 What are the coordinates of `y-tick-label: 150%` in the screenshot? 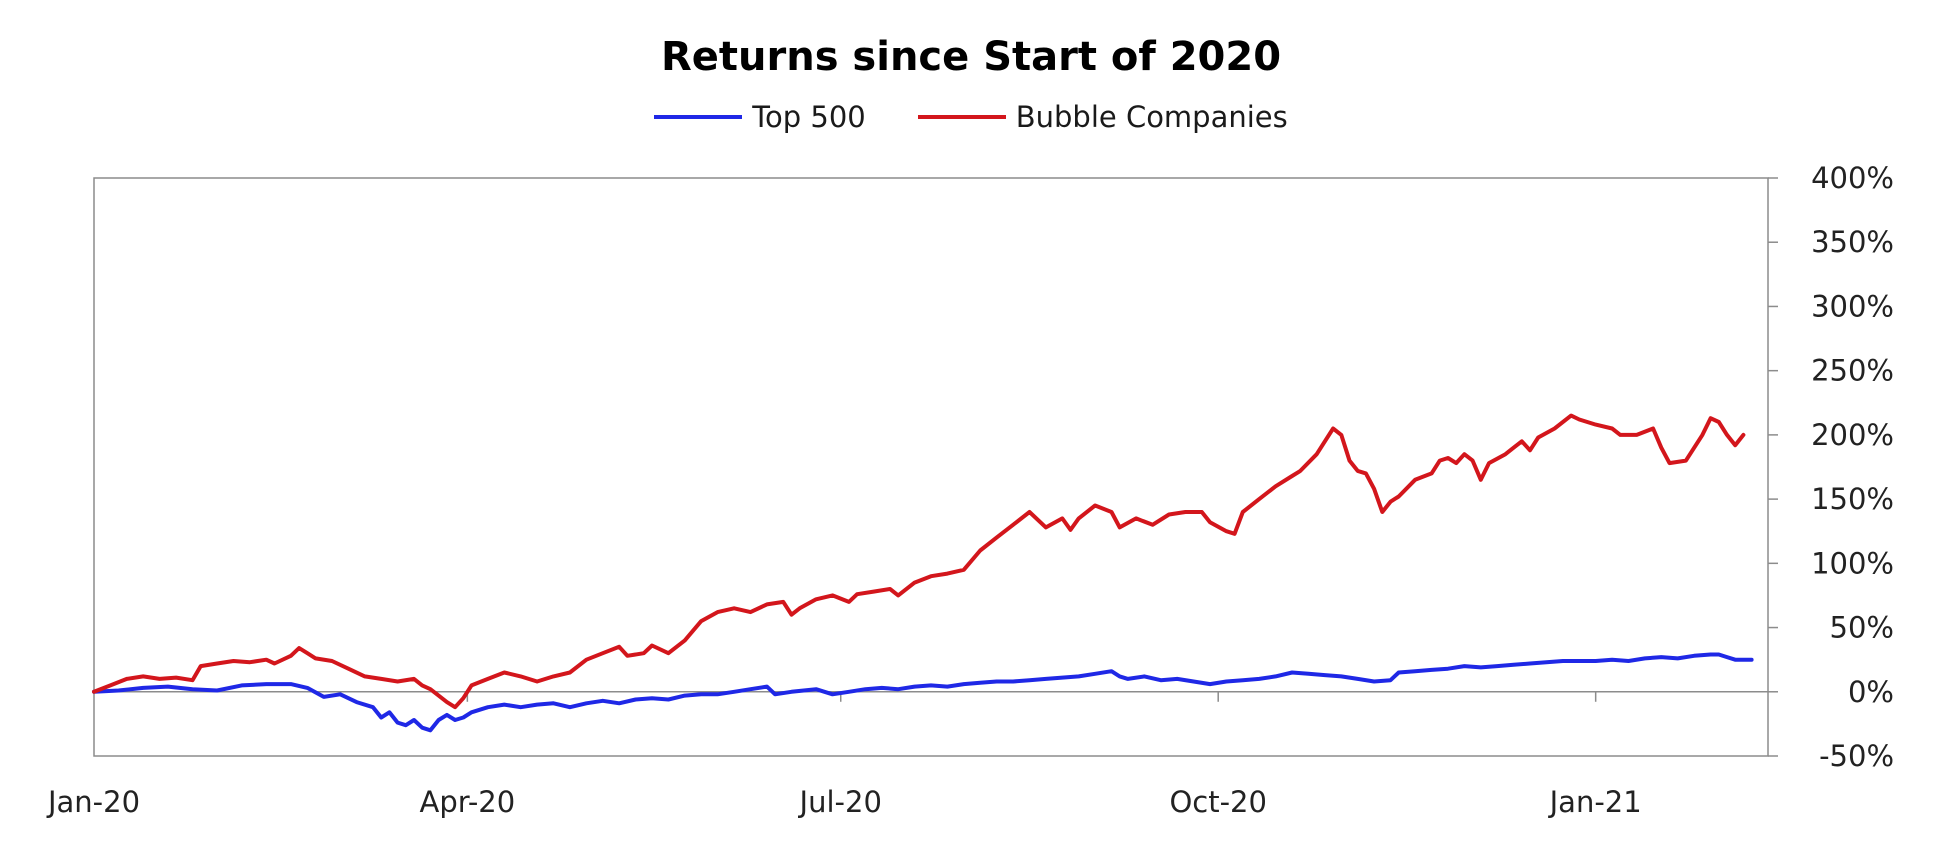 It's located at (1852, 499).